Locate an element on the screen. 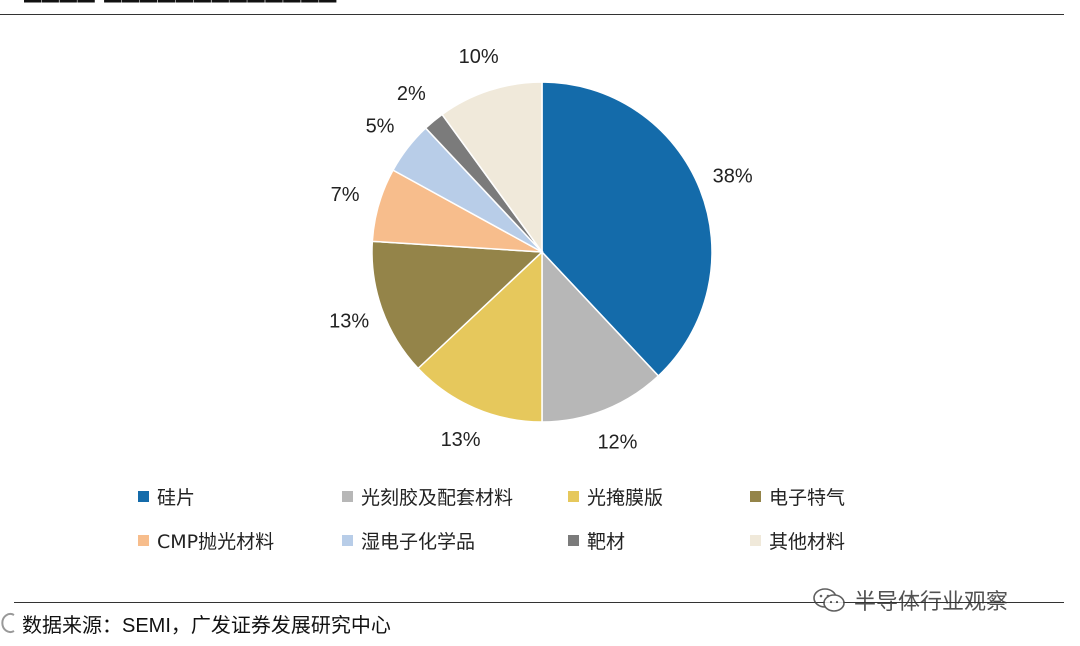 The width and height of the screenshot is (1080, 646). watermark: 半导体行业观察 is located at coordinates (910, 600).